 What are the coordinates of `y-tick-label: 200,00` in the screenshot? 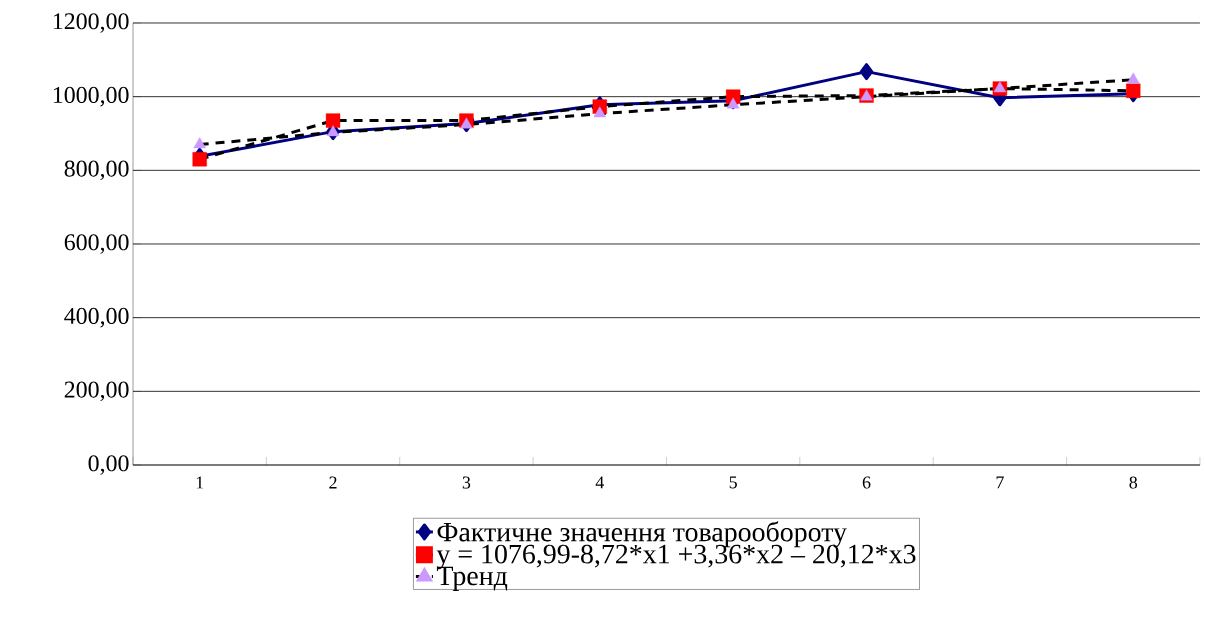 It's located at (96, 391).